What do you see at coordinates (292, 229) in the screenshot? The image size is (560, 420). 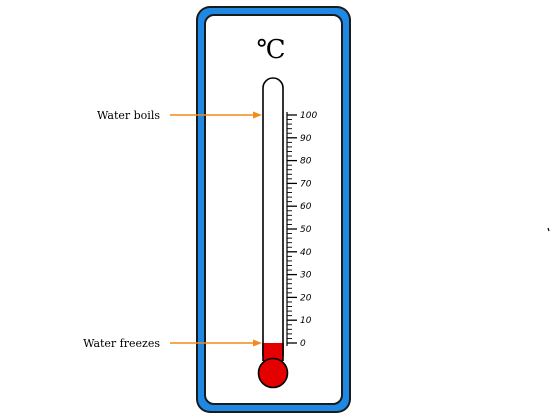 I see `scale-ticks` at bounding box center [292, 229].